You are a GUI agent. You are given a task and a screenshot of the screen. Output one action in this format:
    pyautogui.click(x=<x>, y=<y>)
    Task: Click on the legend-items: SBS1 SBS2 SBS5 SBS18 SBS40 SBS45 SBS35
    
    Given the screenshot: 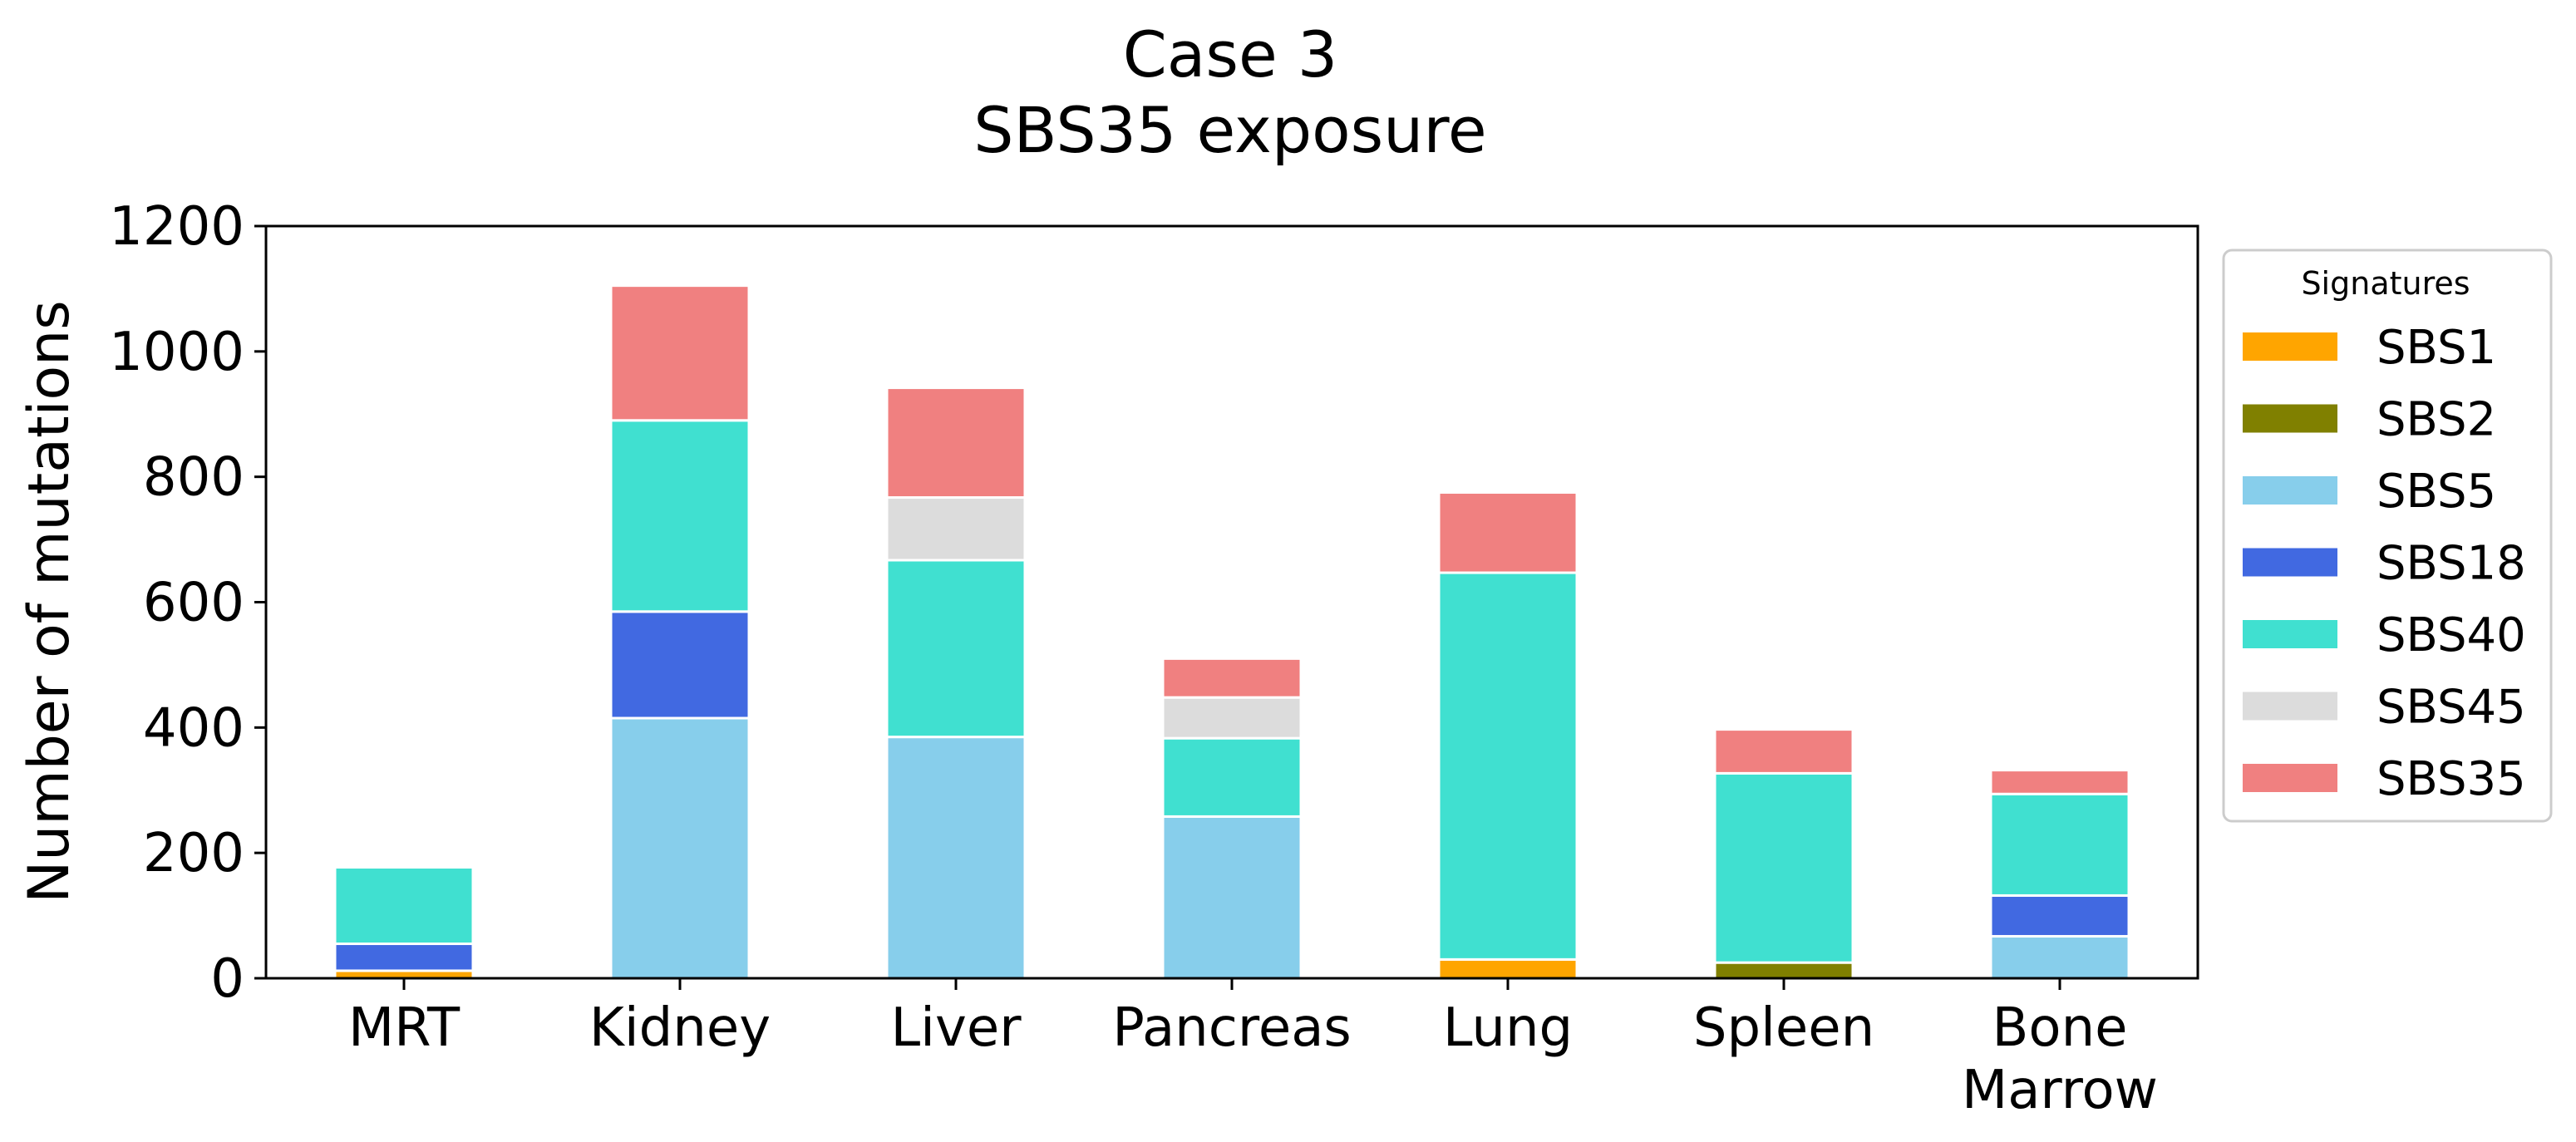 What is the action you would take?
    pyautogui.click(x=2384, y=563)
    